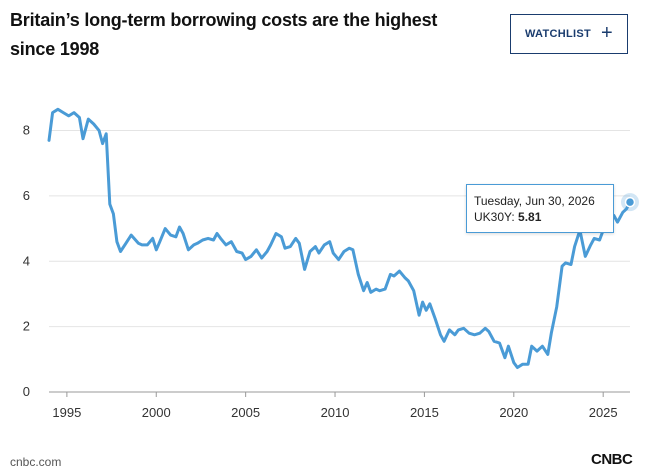 This screenshot has width=647, height=469. Describe the element at coordinates (530, 217) in the screenshot. I see `tooltip-value: 5.81` at that location.